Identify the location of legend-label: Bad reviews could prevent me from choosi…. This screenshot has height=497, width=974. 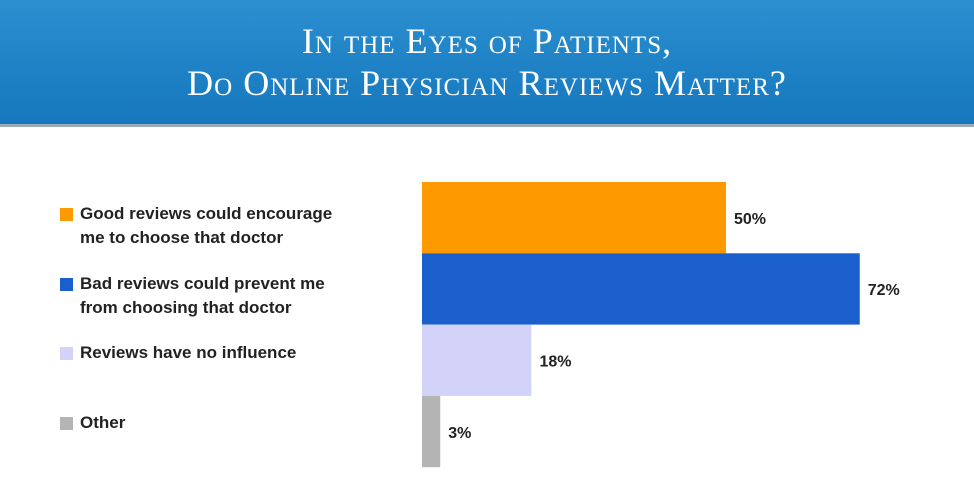
(202, 295).